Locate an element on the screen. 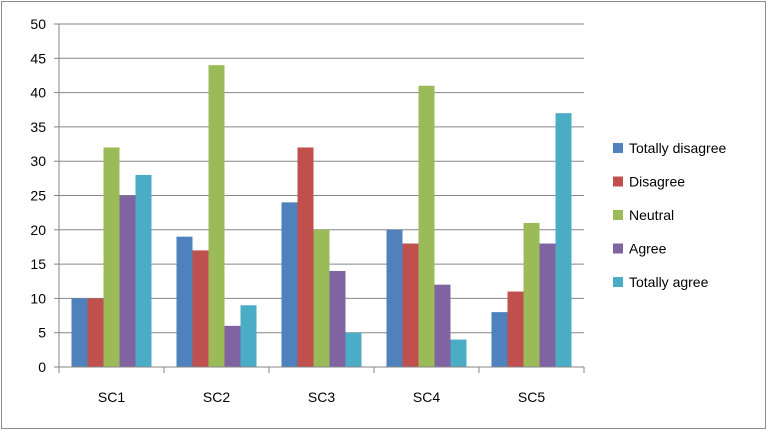 Image resolution: width=769 pixels, height=435 pixels. x-tick-label-sc1: SC1 is located at coordinates (111, 397).